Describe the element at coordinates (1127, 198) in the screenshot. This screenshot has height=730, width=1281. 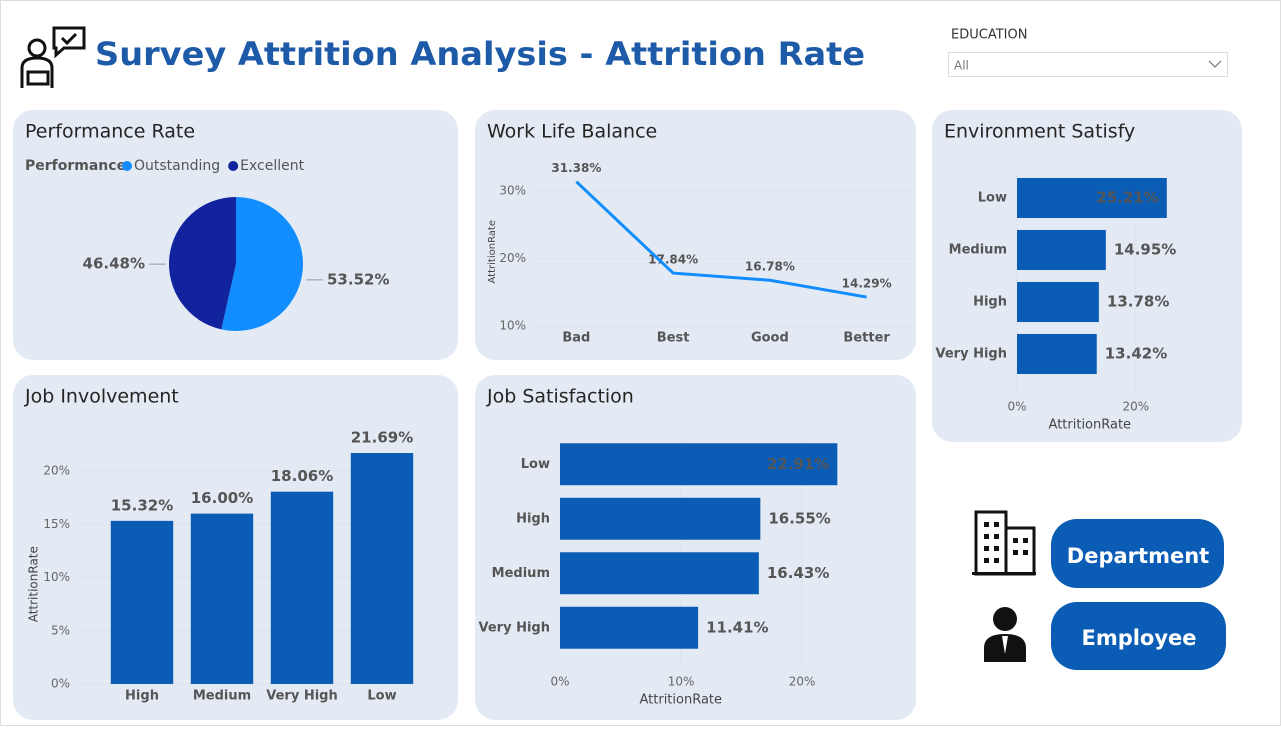
I see `data-label: 25.21%` at that location.